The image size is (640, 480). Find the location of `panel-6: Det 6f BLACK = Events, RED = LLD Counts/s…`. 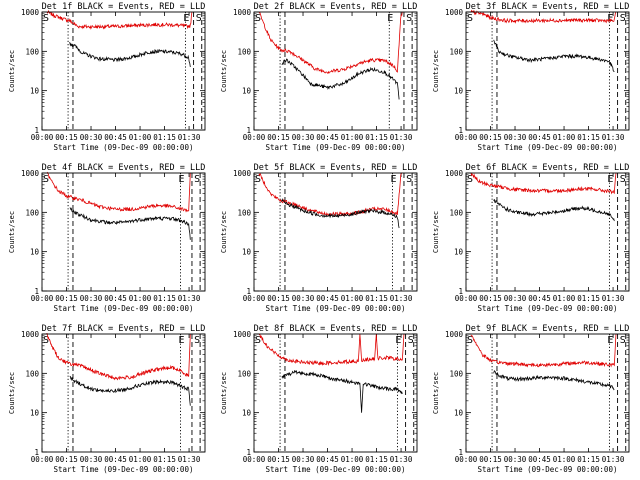

panel-6: Det 6f BLACK = Events, RED = LLD Counts/s… is located at coordinates (531, 238).